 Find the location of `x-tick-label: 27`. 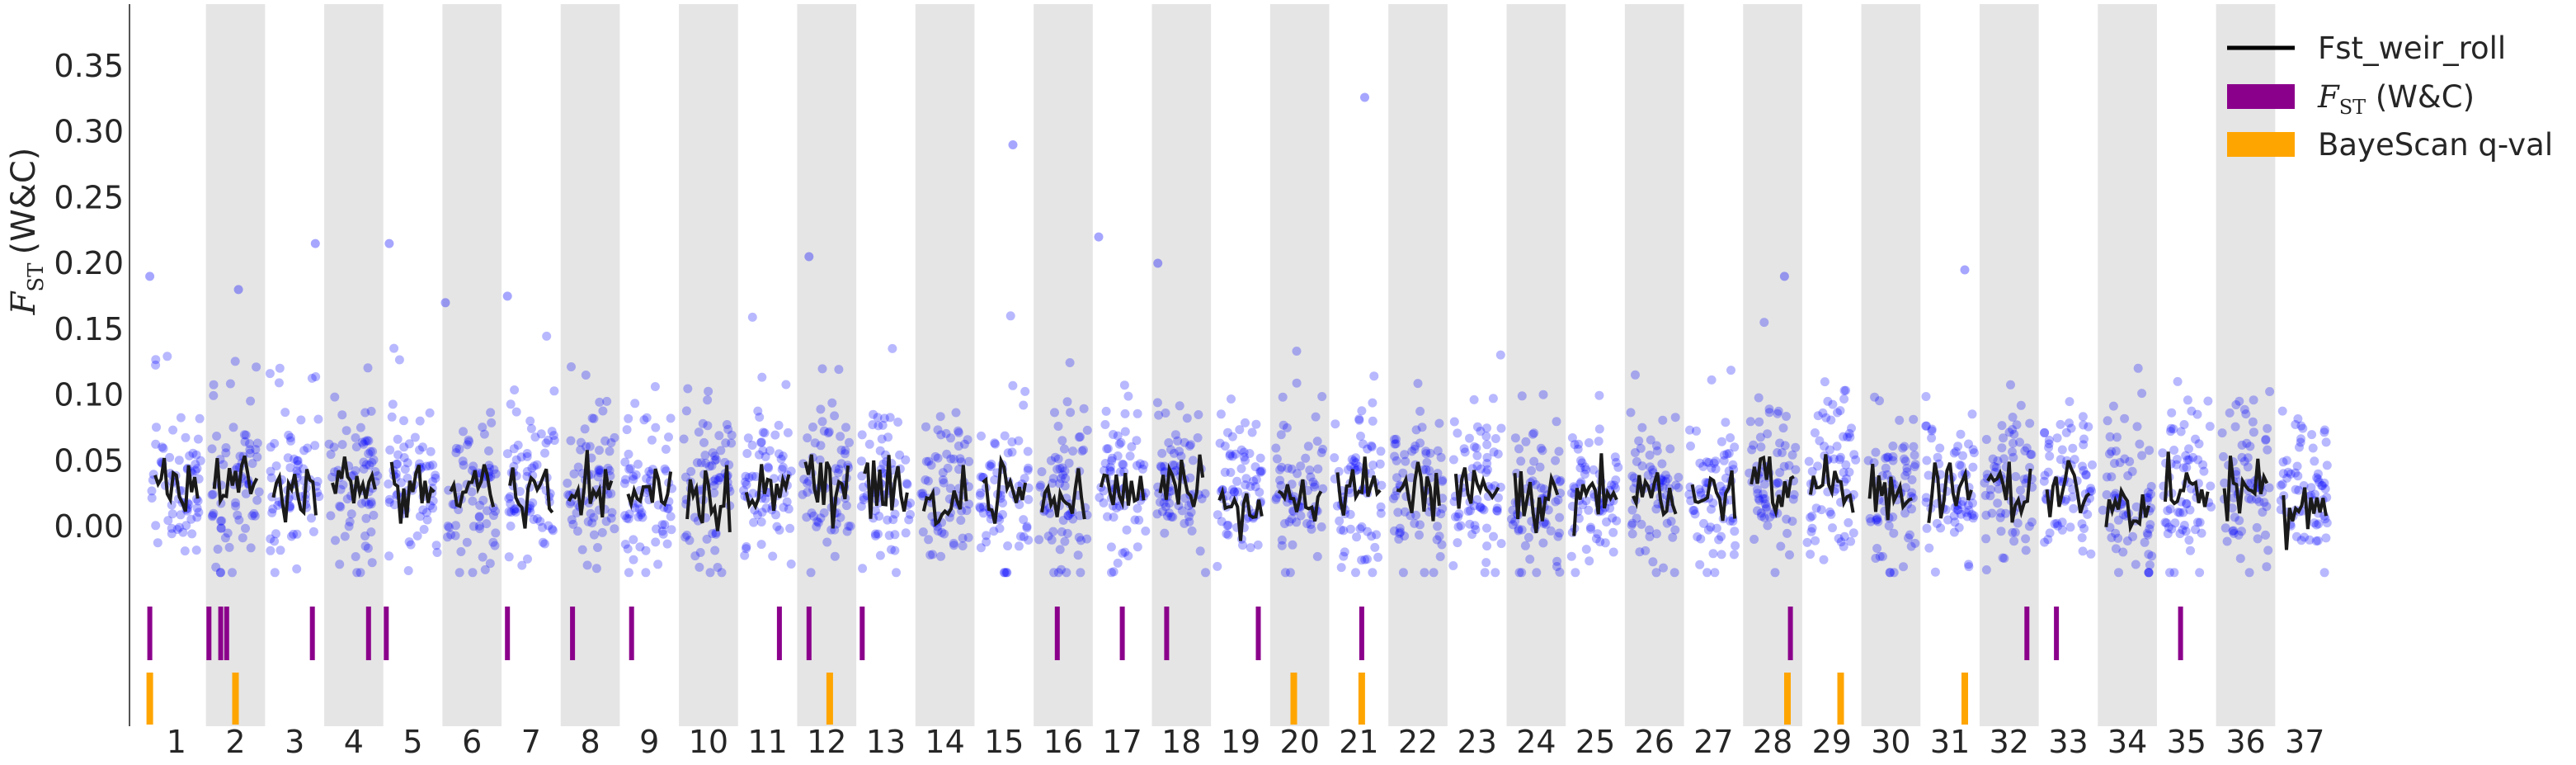

x-tick-label: 27 is located at coordinates (1713, 742).